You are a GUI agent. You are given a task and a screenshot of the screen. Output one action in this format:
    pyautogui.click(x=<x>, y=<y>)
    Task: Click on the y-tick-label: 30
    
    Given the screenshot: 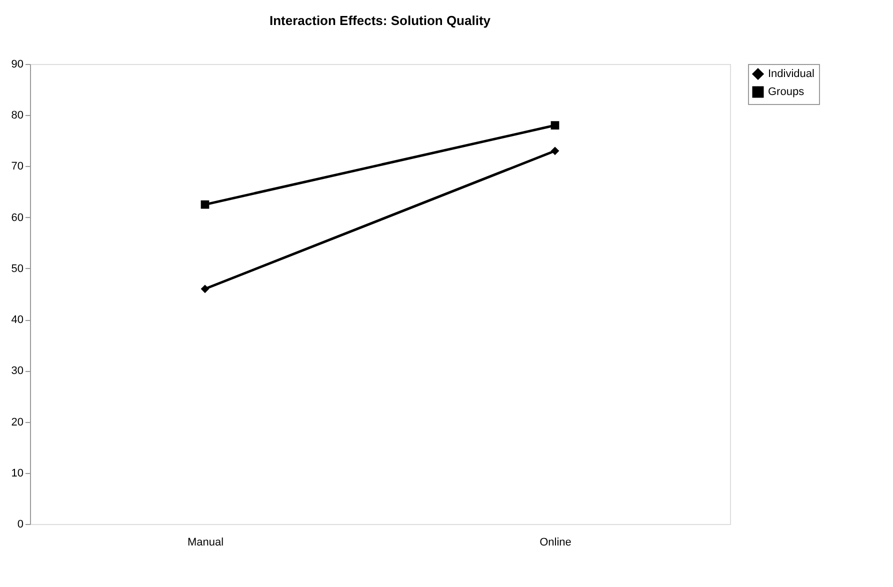 What is the action you would take?
    pyautogui.click(x=17, y=371)
    